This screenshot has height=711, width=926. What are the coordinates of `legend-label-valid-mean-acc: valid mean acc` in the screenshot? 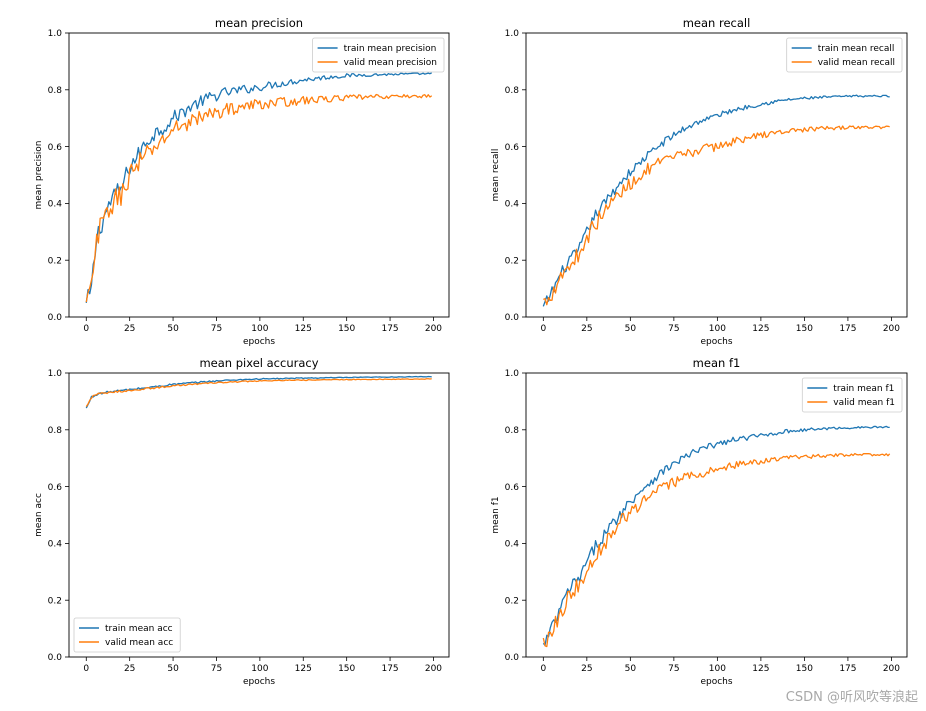 It's located at (139, 643).